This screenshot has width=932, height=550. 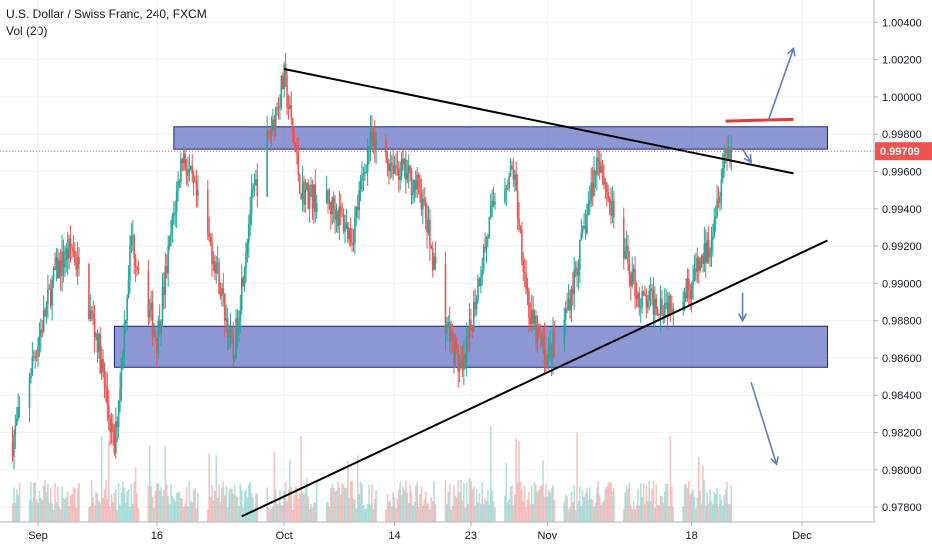 What do you see at coordinates (437, 535) in the screenshot?
I see `time-axis: Sep 16 Oct 14 23 Nov 18 Dec` at bounding box center [437, 535].